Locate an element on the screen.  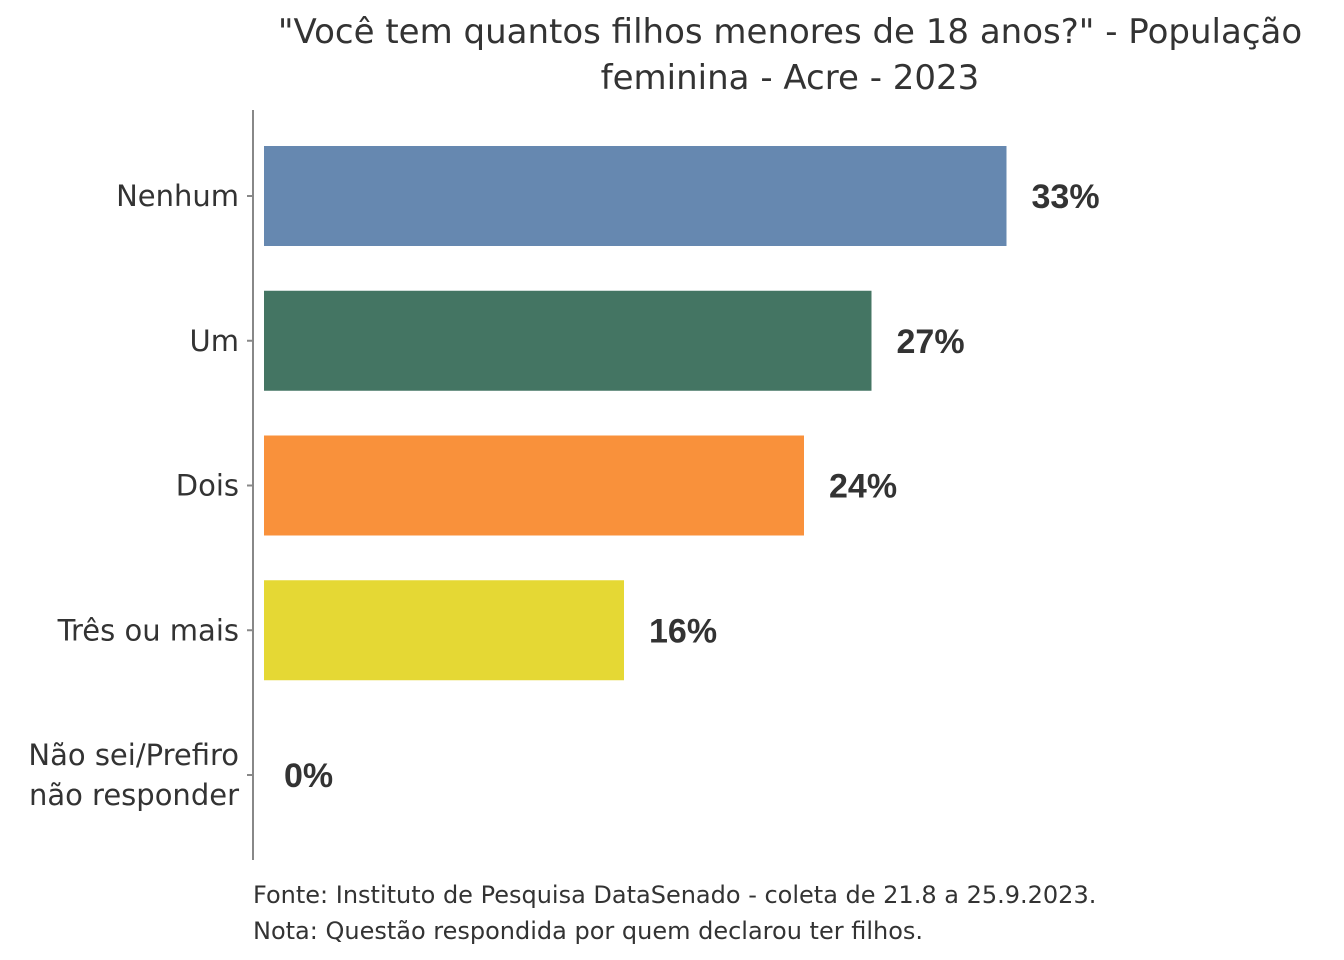
value-label-tres-ou-mais: 16% is located at coordinates (683, 631).